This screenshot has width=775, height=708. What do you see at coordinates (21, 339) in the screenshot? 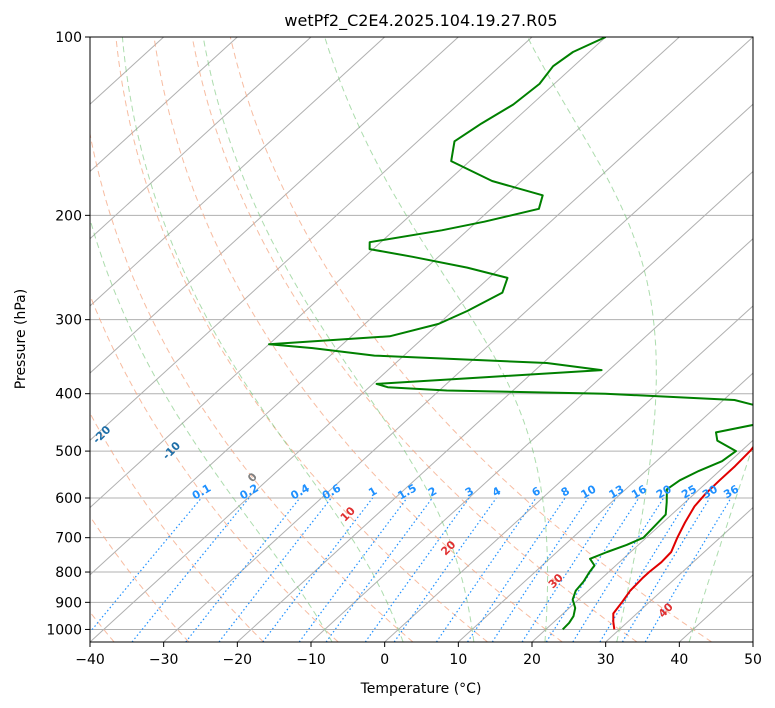
I see `y-axis-label: Pressure (hPa)` at bounding box center [21, 339].